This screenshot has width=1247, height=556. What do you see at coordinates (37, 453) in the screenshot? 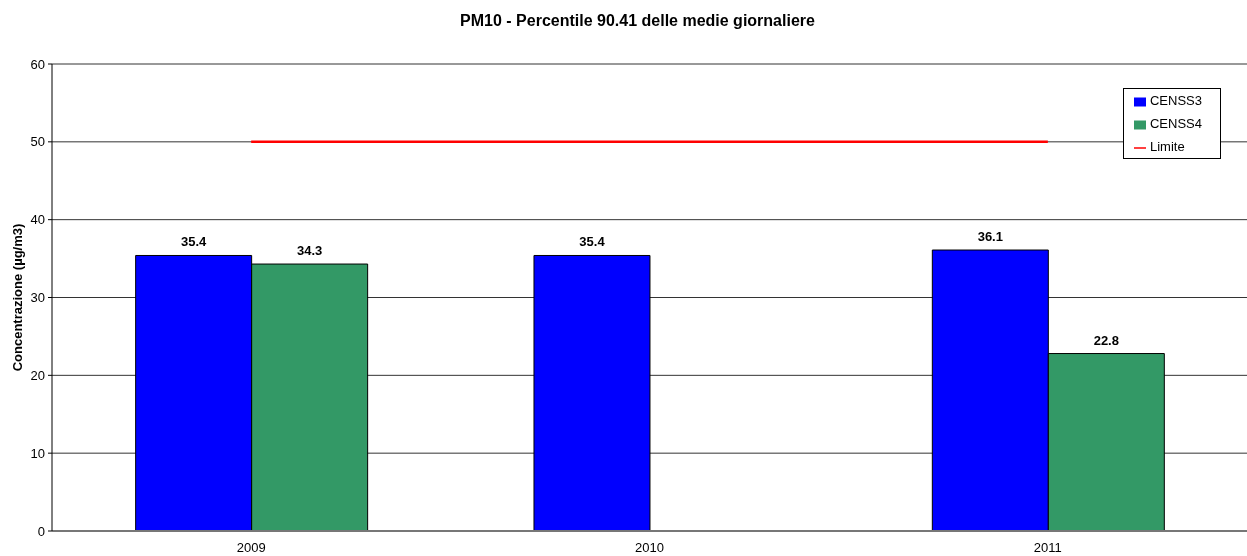
I see `y-tick-label: 10` at bounding box center [37, 453].